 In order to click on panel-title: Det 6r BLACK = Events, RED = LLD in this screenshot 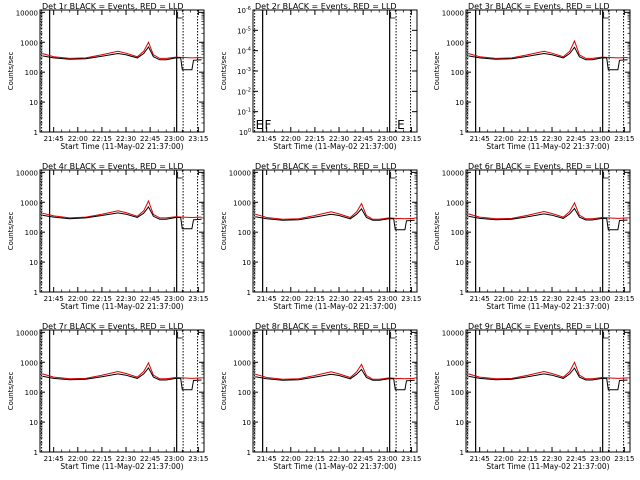, I will do `click(539, 166)`.